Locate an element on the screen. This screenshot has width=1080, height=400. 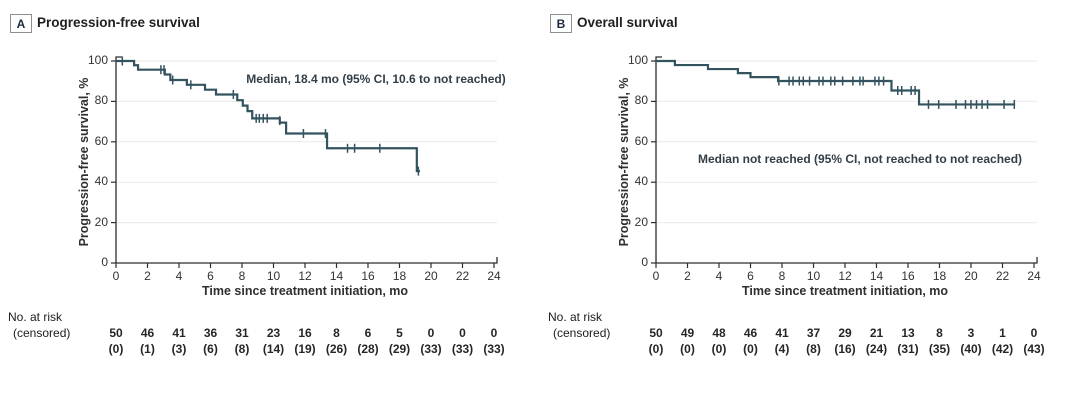
panel-a-letter: A is located at coordinates (21, 23).